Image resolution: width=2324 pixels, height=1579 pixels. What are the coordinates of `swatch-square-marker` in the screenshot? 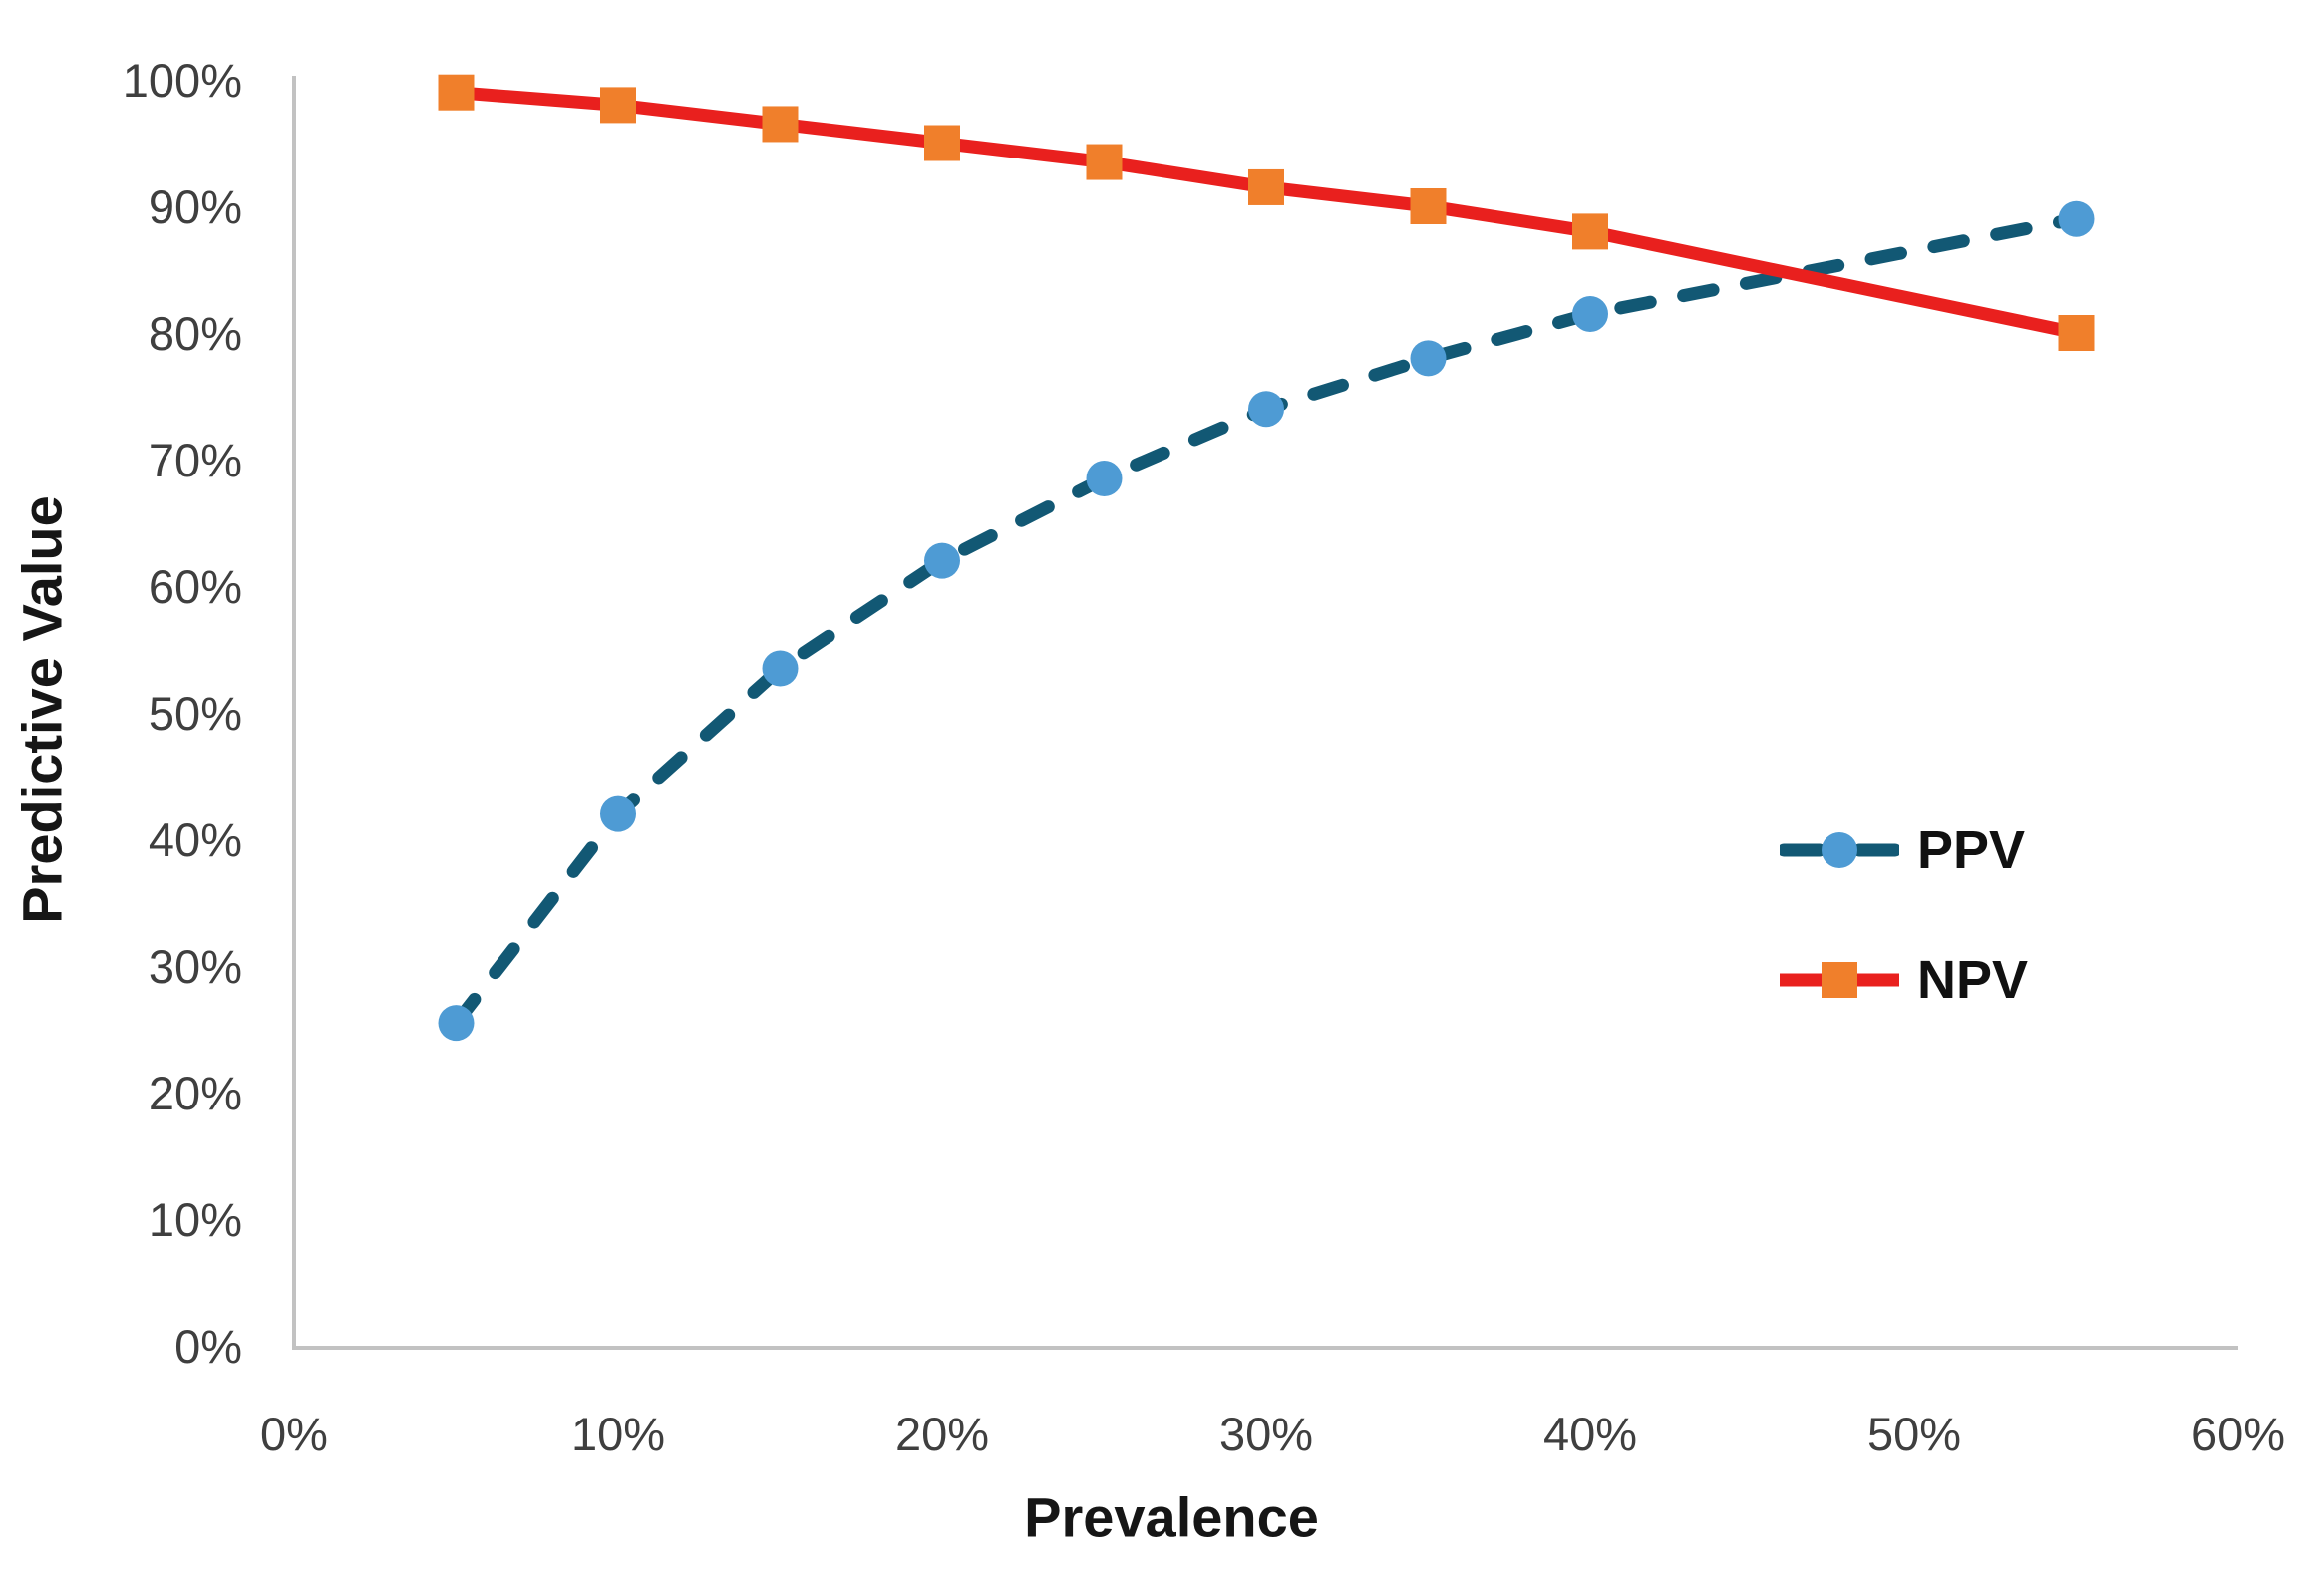 It's located at (1839, 980).